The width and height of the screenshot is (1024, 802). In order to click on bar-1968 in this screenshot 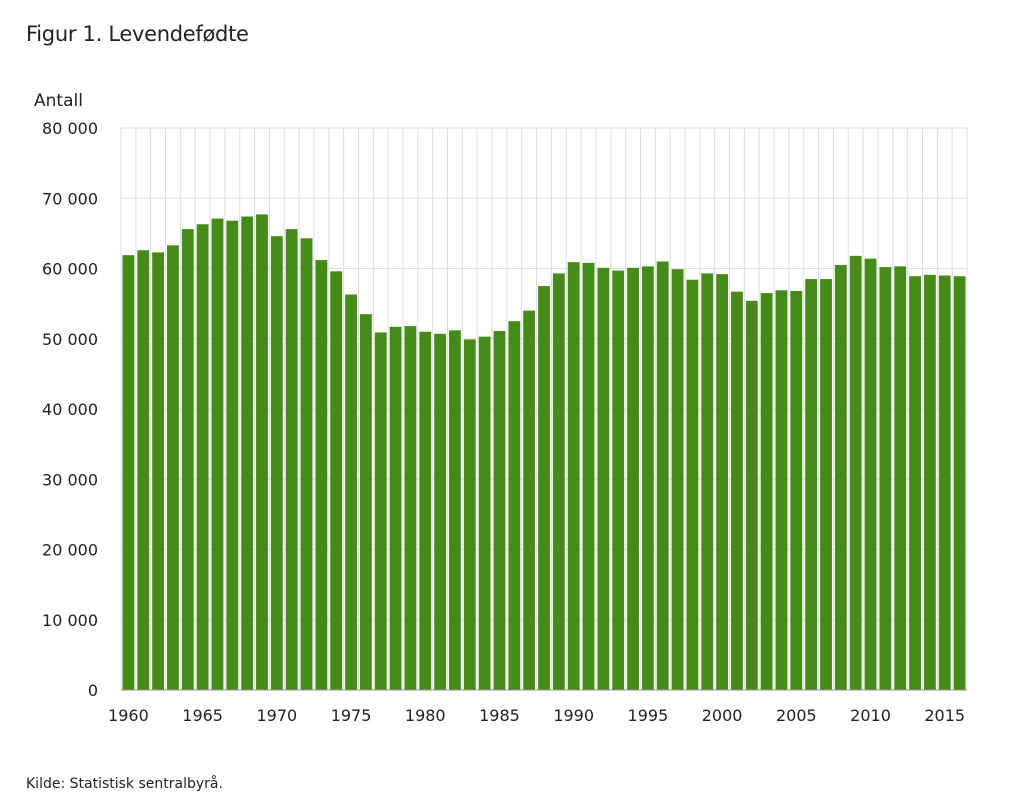, I will do `click(247, 453)`.